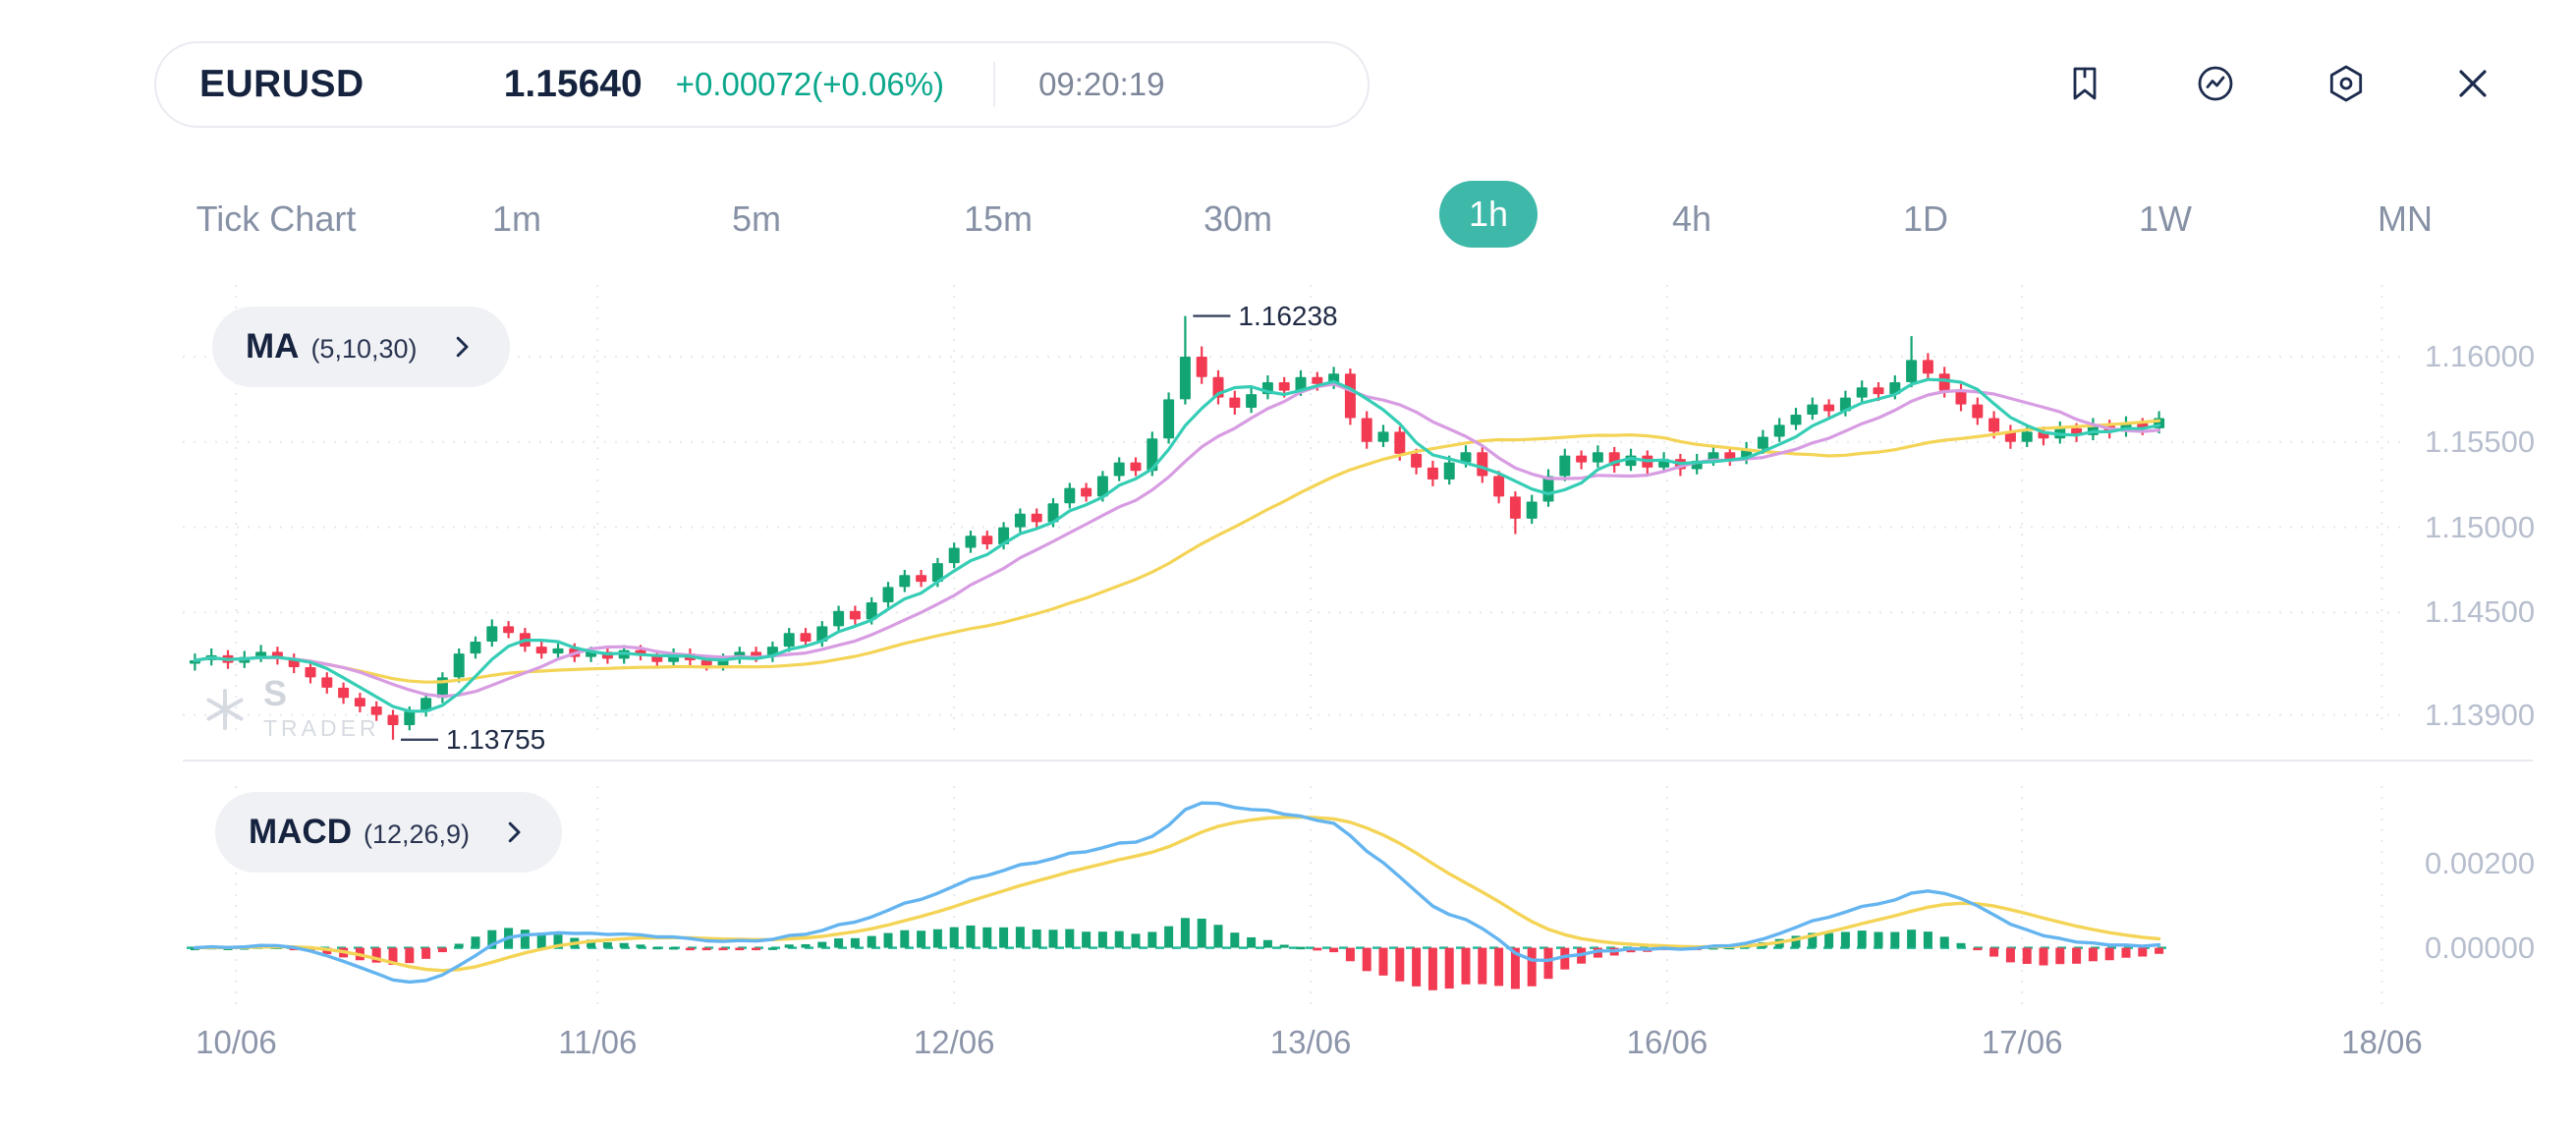 Image resolution: width=2576 pixels, height=1128 pixels. Describe the element at coordinates (1178, 895) in the screenshot. I see `macd-panel` at that location.